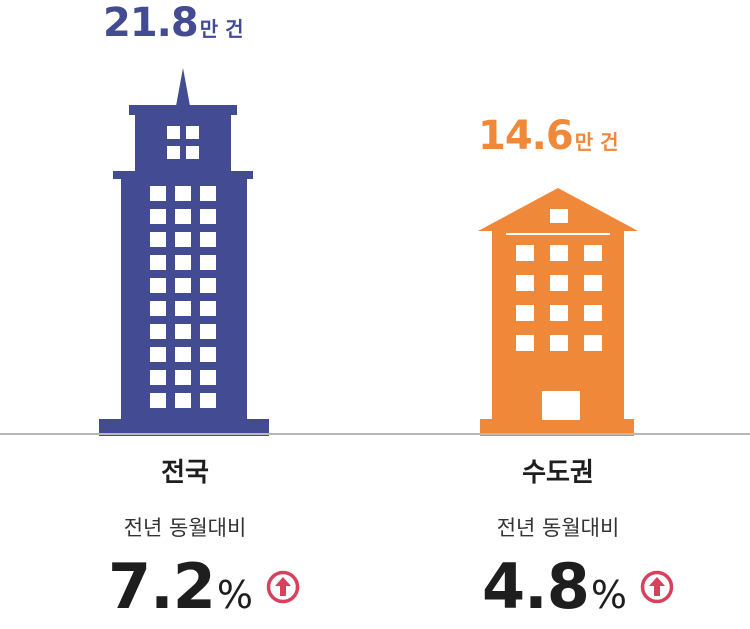  I want to click on national-value-label: 21.8 만 건, so click(173, 23).